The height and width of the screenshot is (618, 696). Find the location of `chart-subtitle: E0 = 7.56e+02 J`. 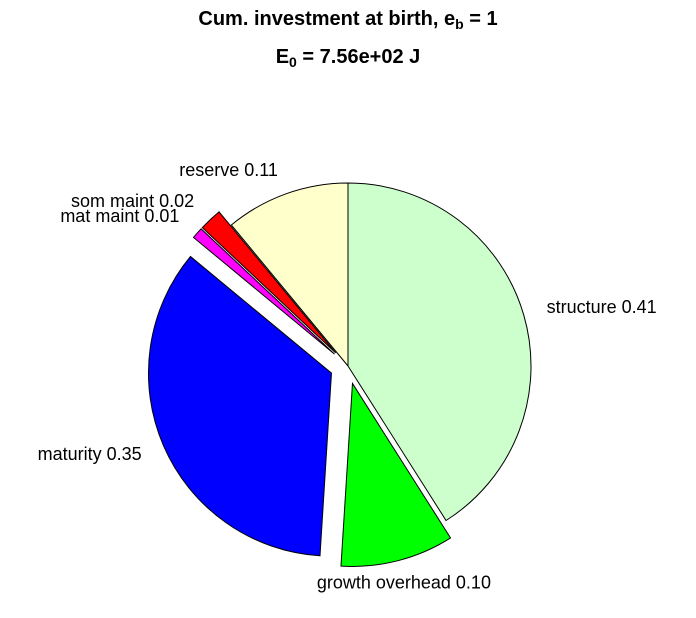

chart-subtitle: E0 = 7.56e+02 J is located at coordinates (348, 58).